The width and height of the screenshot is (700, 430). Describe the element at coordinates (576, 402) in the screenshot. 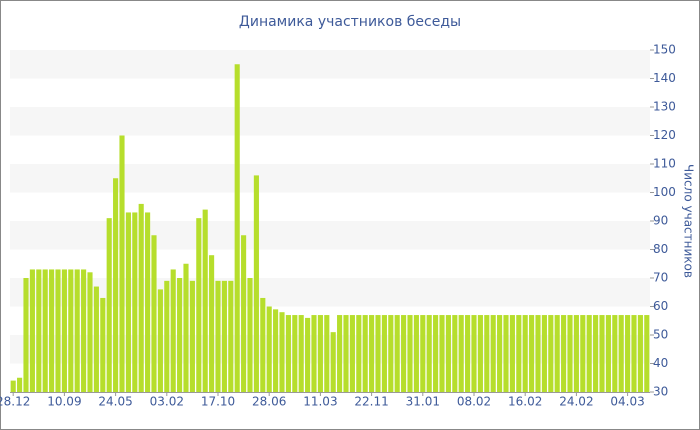

I see `x-tick-label: 24.02` at that location.